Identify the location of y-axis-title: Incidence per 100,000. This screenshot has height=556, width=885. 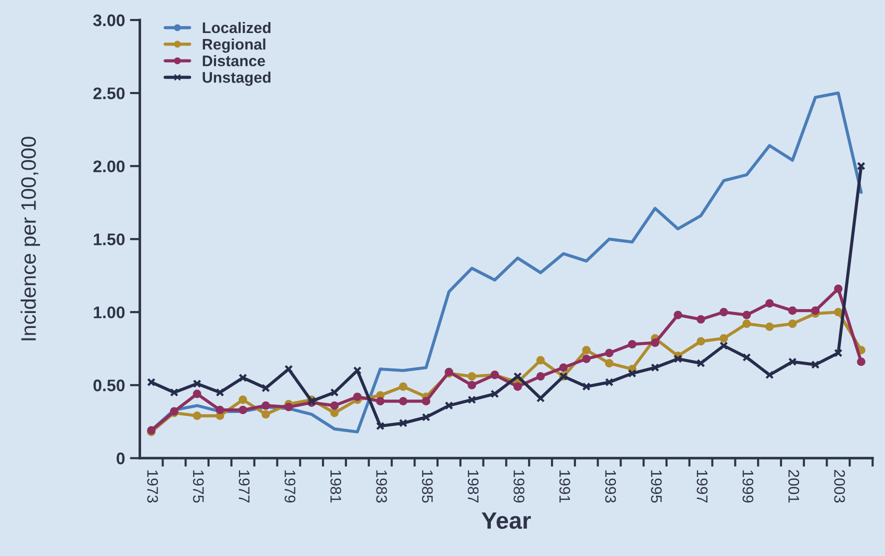
(30, 238).